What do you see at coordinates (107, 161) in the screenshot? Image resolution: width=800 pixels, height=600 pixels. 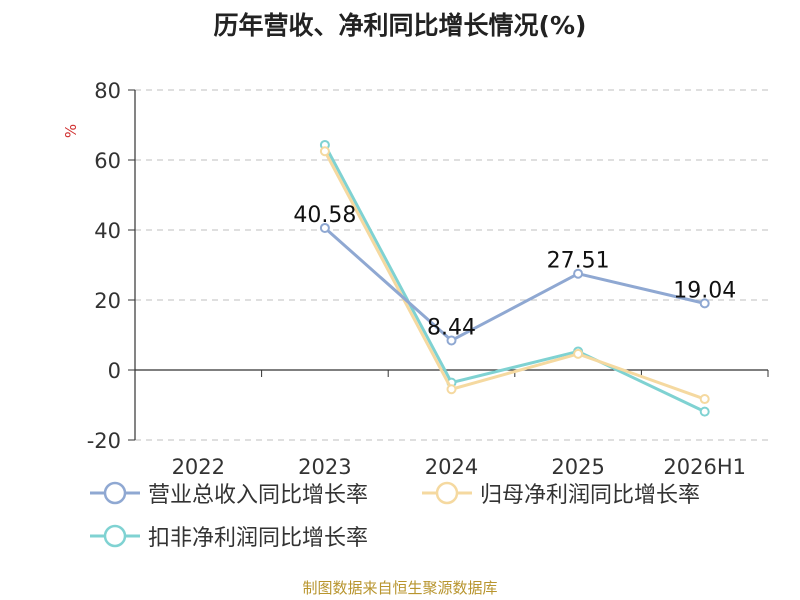 I see `y-tick-label: 60` at bounding box center [107, 161].